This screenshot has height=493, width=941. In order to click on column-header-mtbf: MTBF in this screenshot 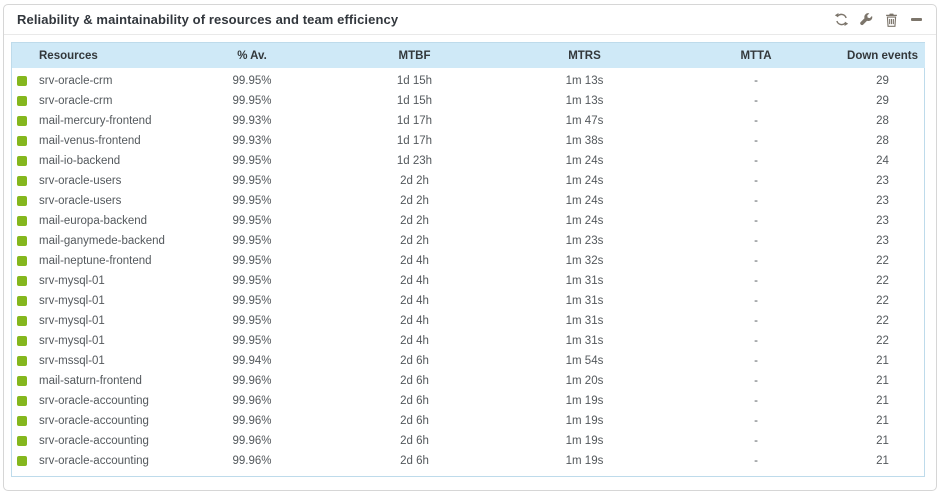, I will do `click(414, 55)`.